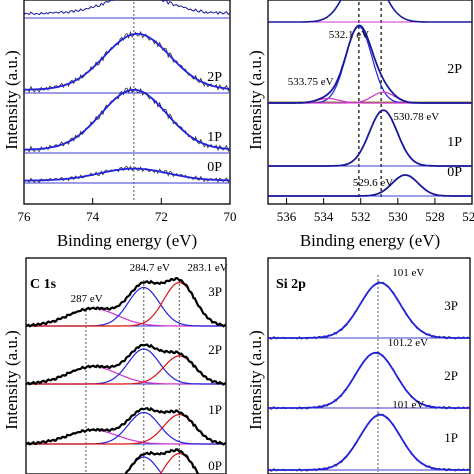 This screenshot has height=474, width=474. Describe the element at coordinates (373, 183) in the screenshot. I see `tr-annotation: 529.6 eV` at that location.